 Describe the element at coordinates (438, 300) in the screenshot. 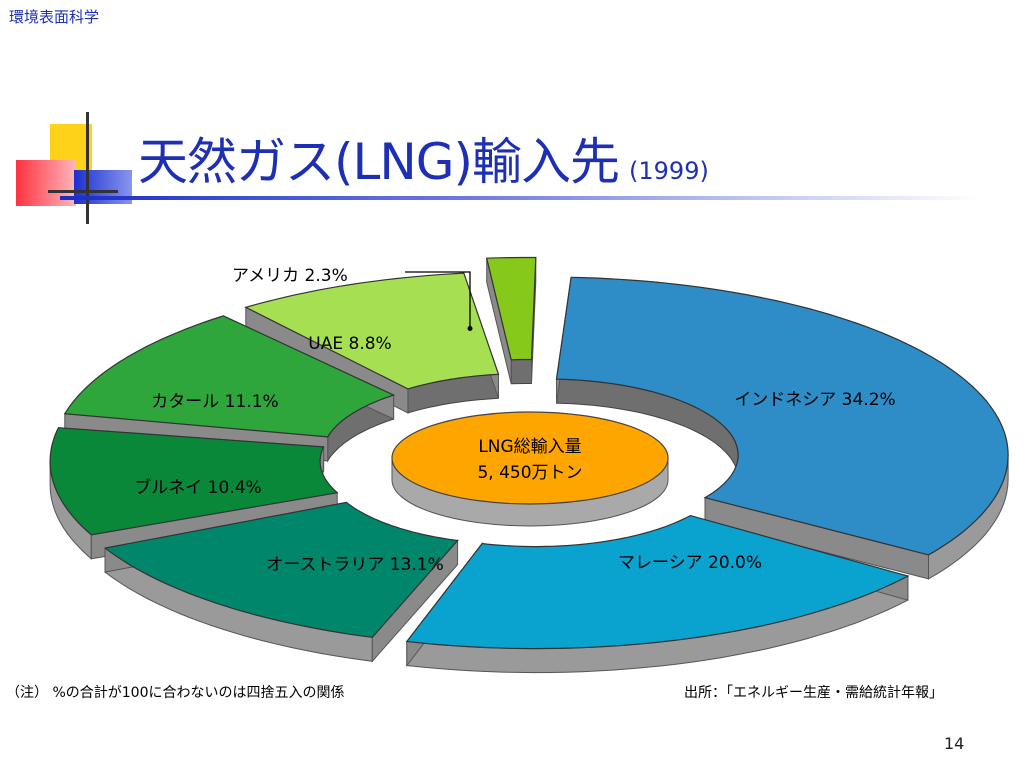

I see `leader-line` at that location.